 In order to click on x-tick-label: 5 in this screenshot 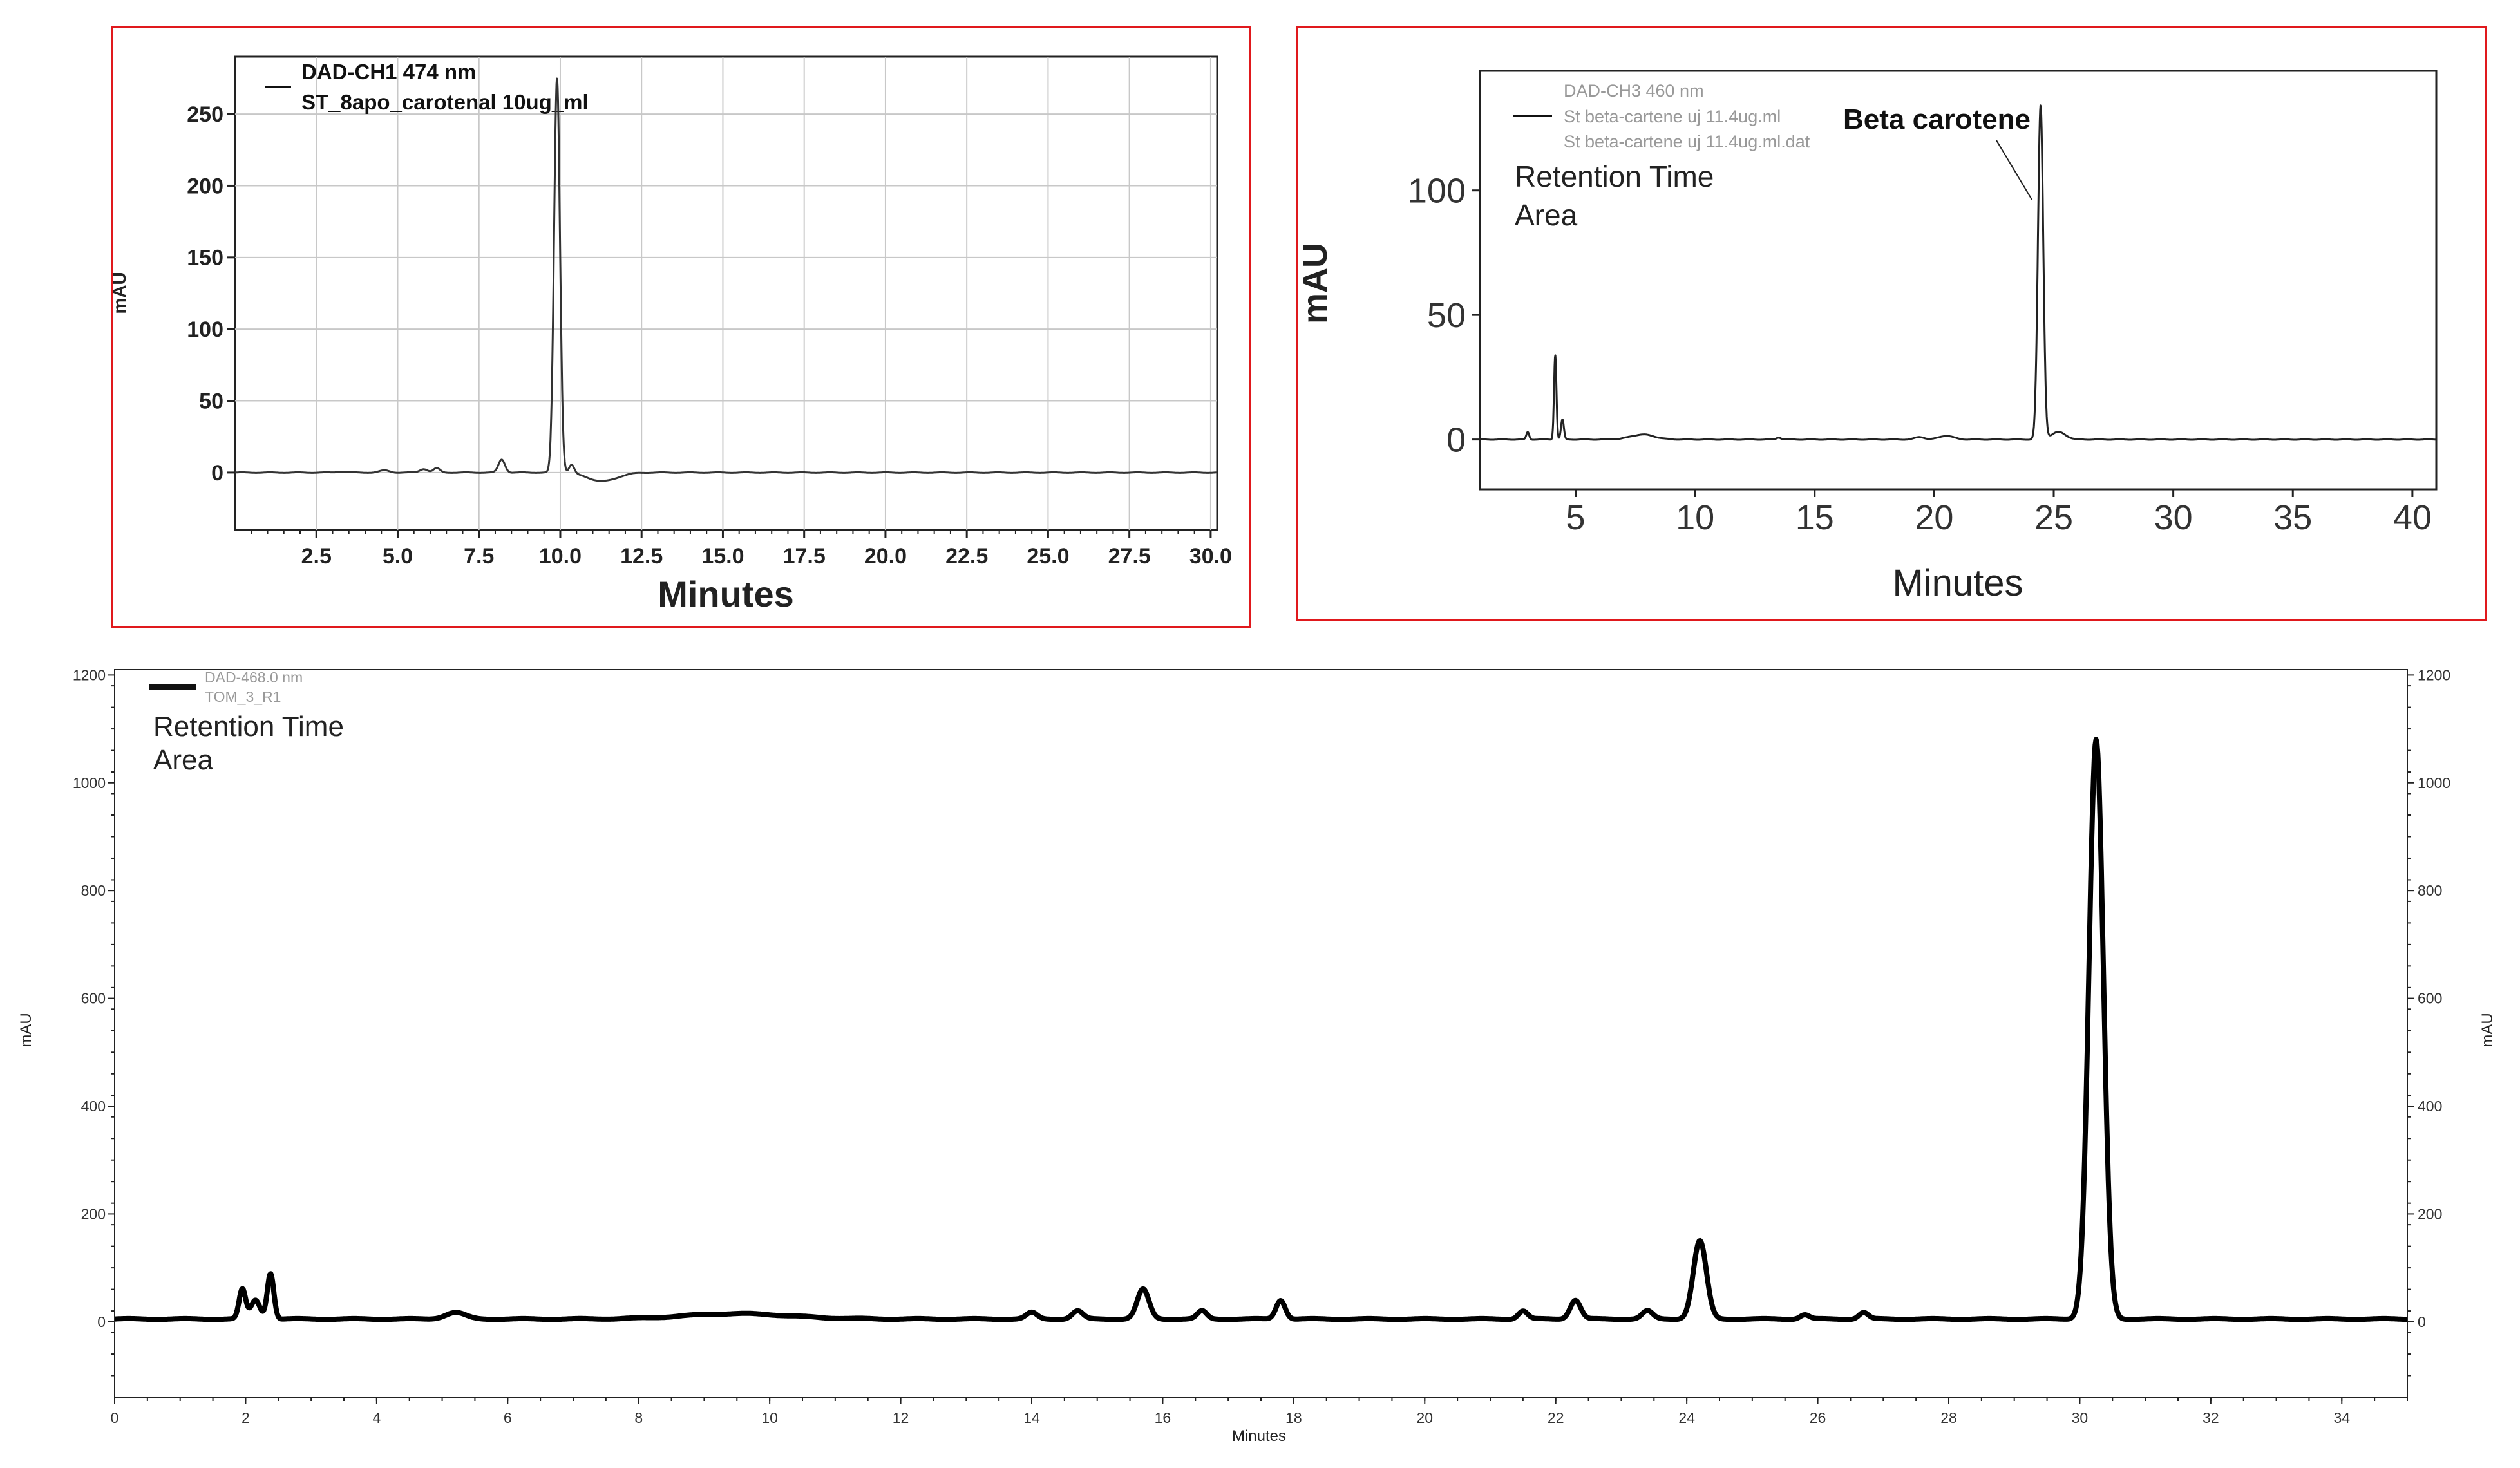, I will do `click(1575, 517)`.